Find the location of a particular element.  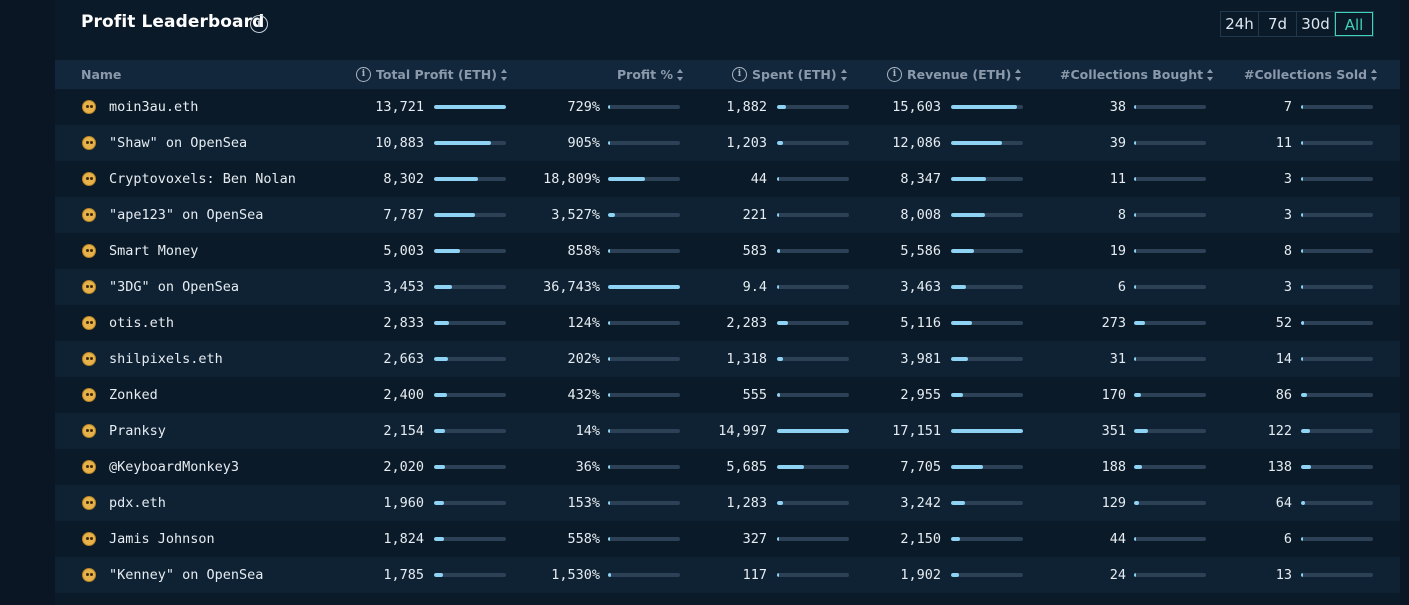

range-30d-button: 30d is located at coordinates (1316, 24).